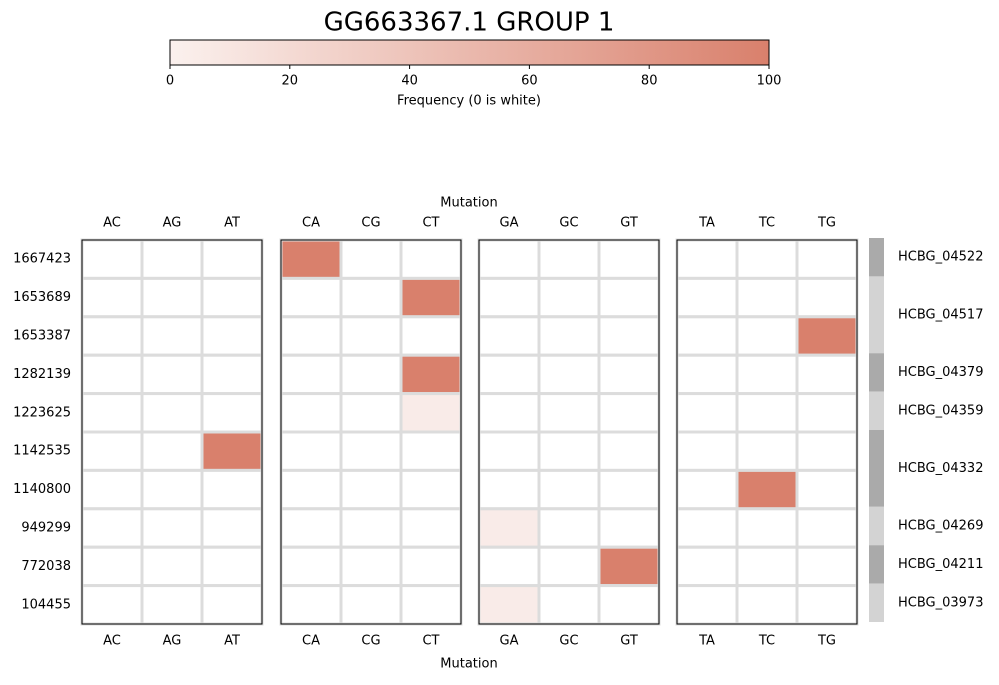 The image size is (999, 685). Describe the element at coordinates (409, 81) in the screenshot. I see `colorbar-tick-label: 40` at that location.